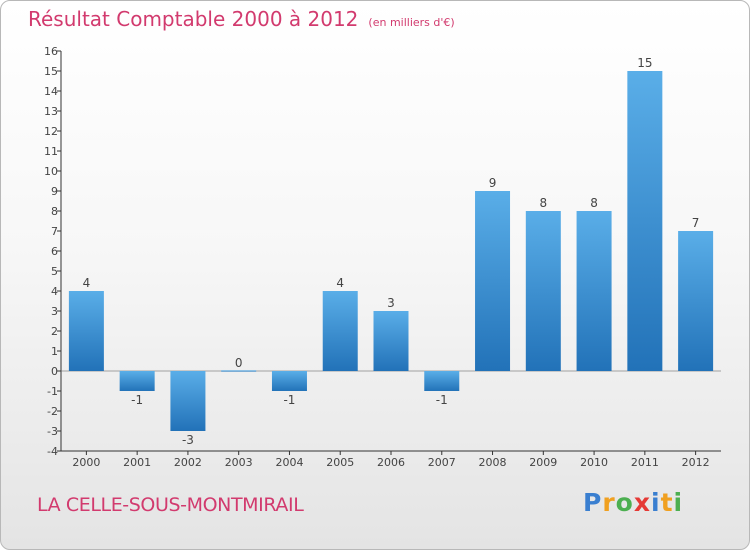 The height and width of the screenshot is (550, 750). Describe the element at coordinates (667, 502) in the screenshot. I see `logo-letter: t` at that location.